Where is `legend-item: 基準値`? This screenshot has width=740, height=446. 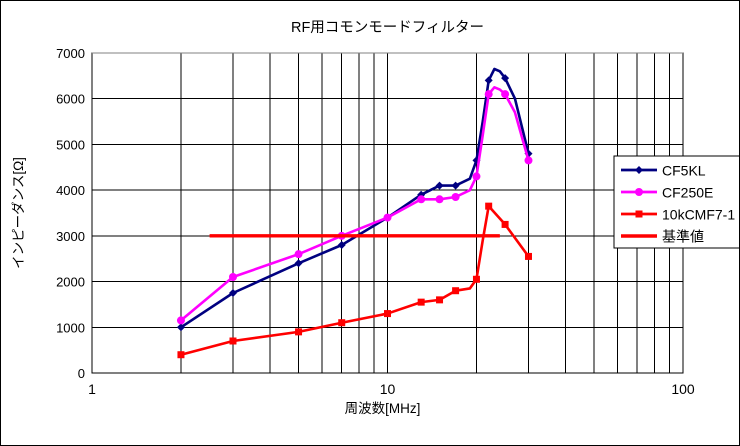 legend-item: 基準値 is located at coordinates (662, 237).